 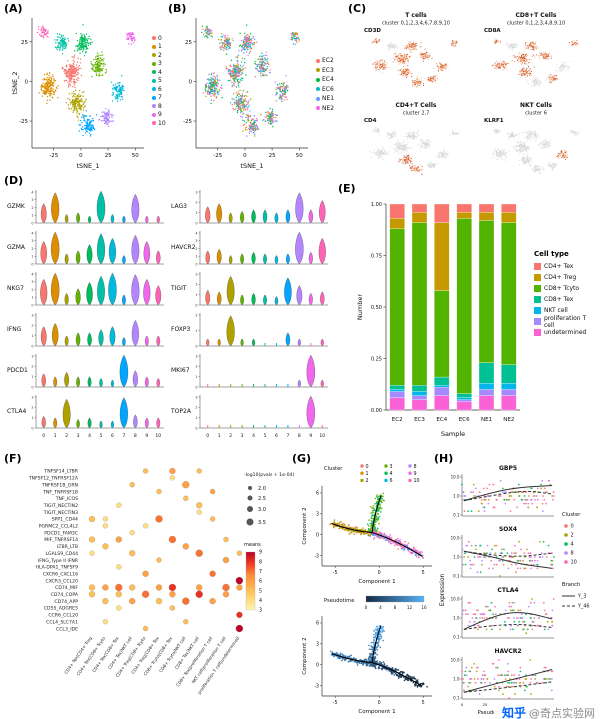 I want to click on svg-text: CD4+T Cells, so click(x=416, y=105).